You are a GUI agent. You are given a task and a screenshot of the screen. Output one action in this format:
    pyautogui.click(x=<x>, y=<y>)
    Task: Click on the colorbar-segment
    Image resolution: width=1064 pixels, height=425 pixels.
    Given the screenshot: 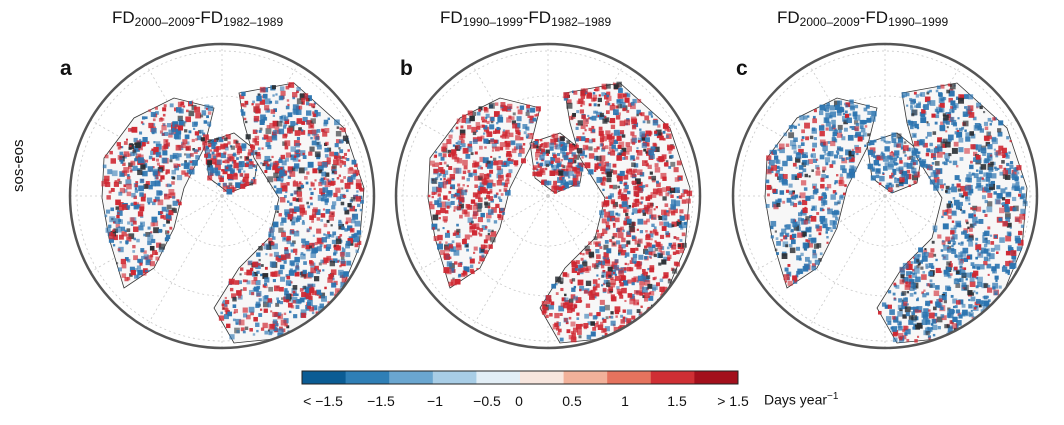 What is the action you would take?
    pyautogui.click(x=324, y=377)
    